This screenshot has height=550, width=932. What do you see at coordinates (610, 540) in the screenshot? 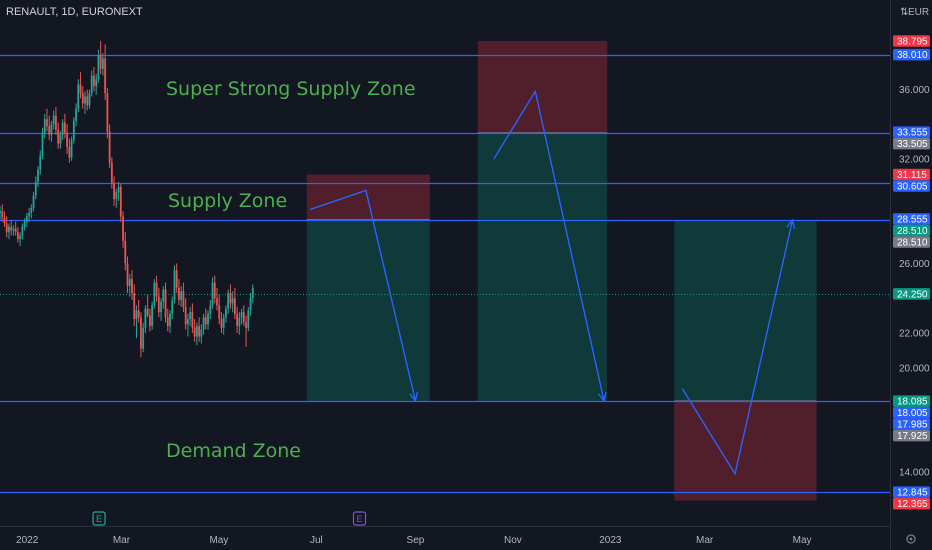
I see `time-tick-label: 2023` at bounding box center [610, 540].